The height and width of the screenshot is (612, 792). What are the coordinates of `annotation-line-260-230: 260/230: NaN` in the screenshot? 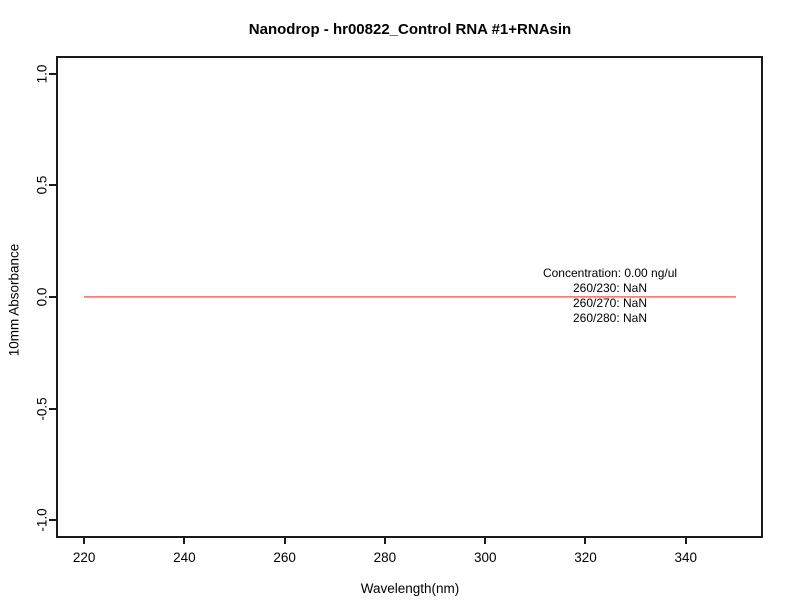 It's located at (610, 288).